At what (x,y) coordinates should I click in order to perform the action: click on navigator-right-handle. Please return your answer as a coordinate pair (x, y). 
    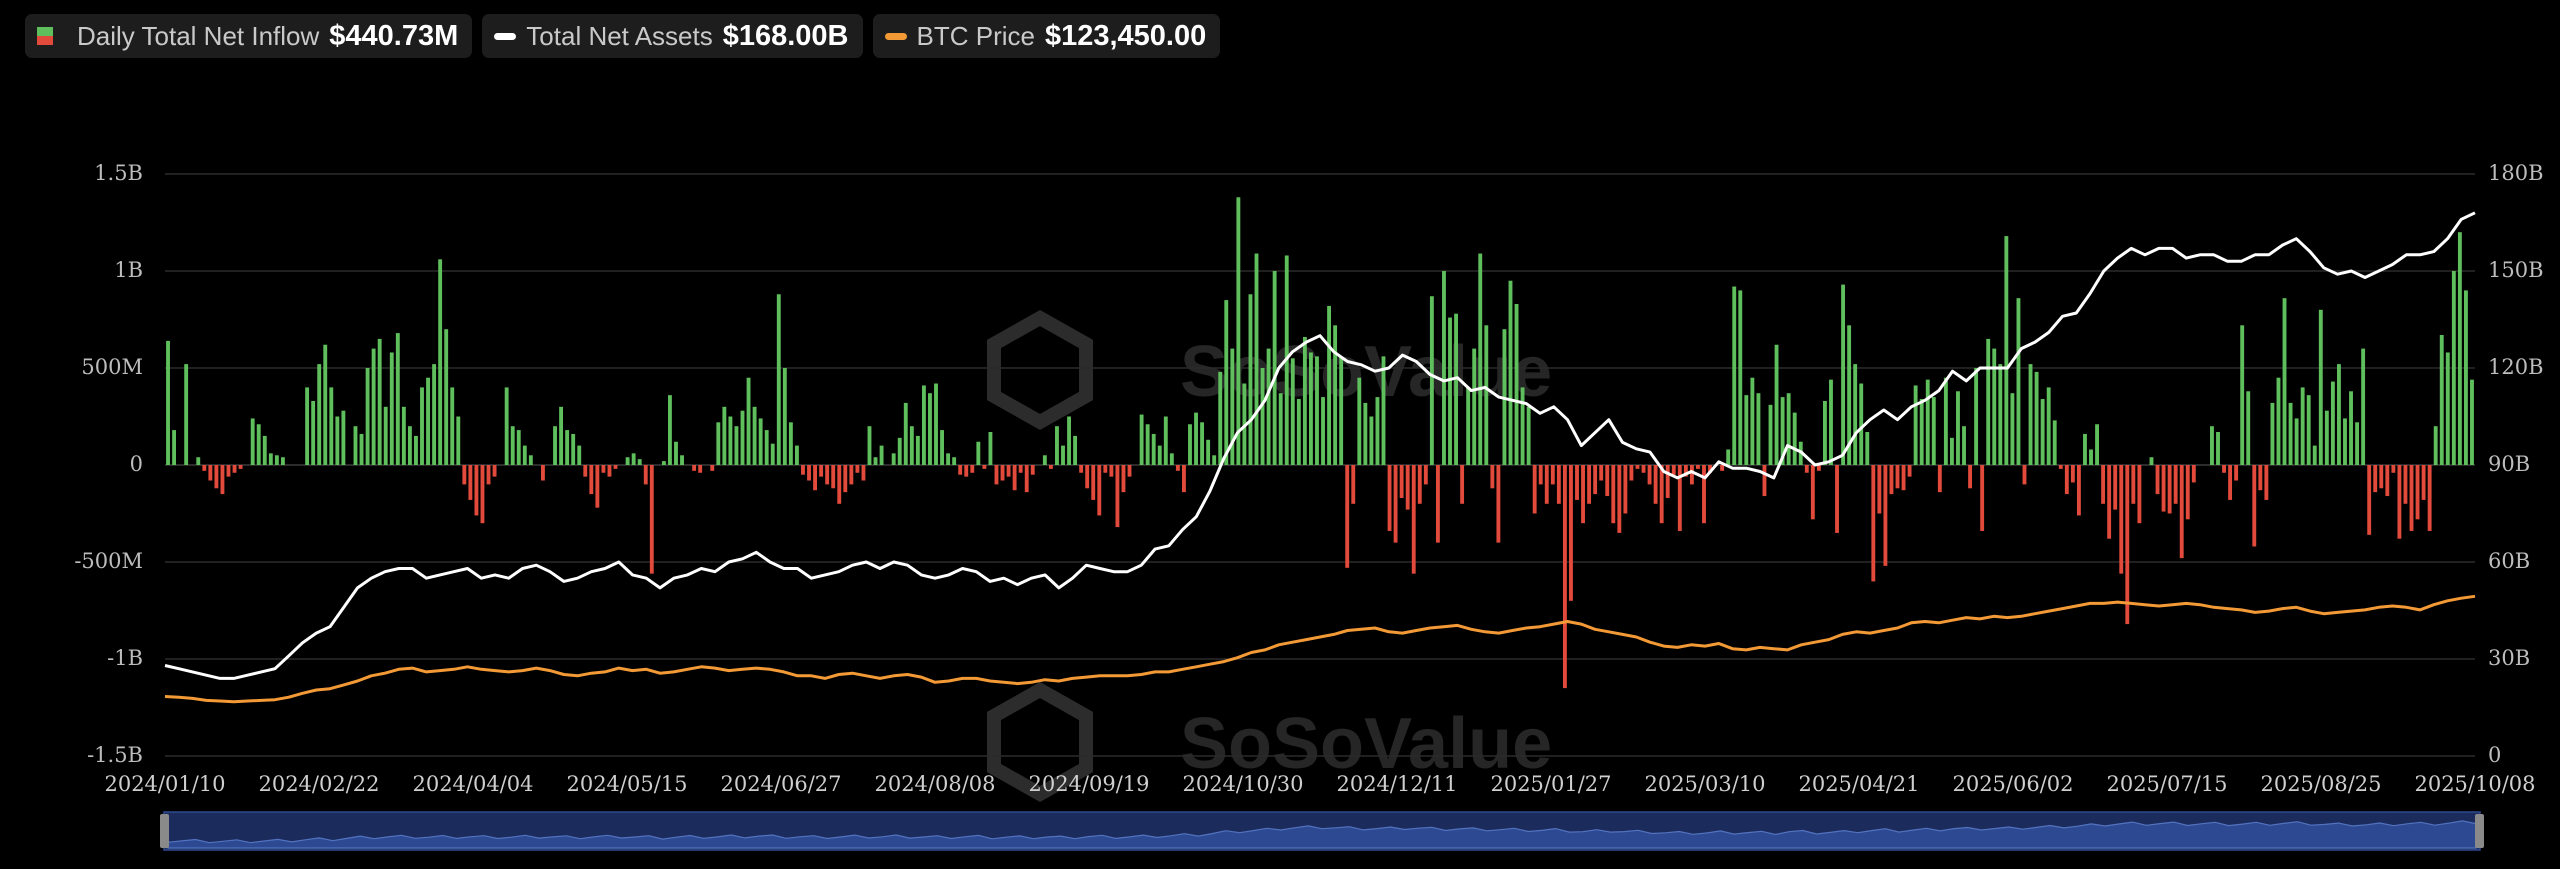
    Looking at the image, I should click on (2479, 831).